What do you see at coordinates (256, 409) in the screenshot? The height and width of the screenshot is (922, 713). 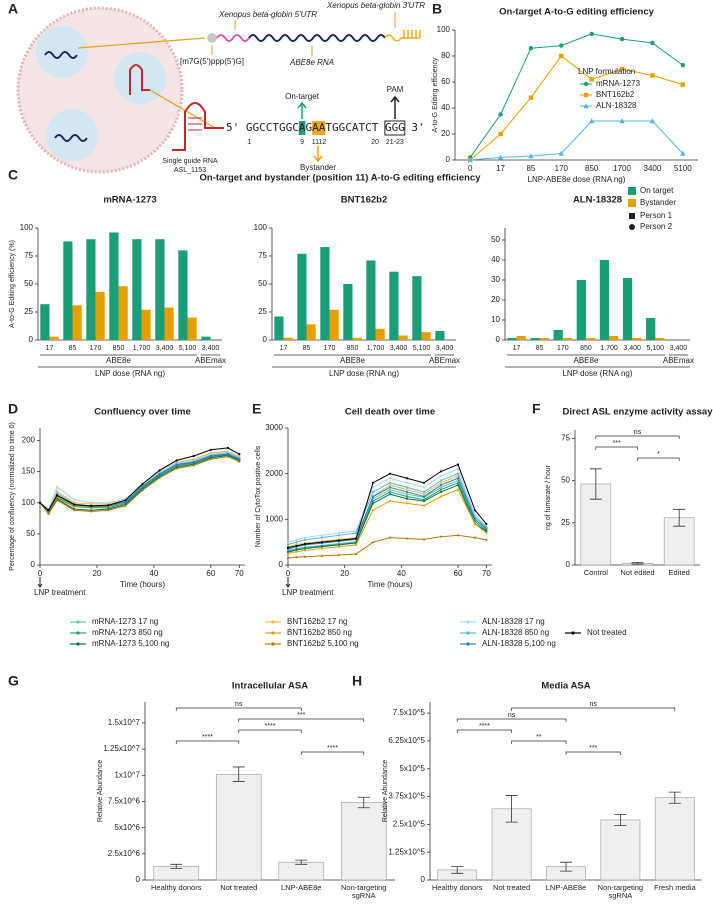 I see `panel-label: E` at bounding box center [256, 409].